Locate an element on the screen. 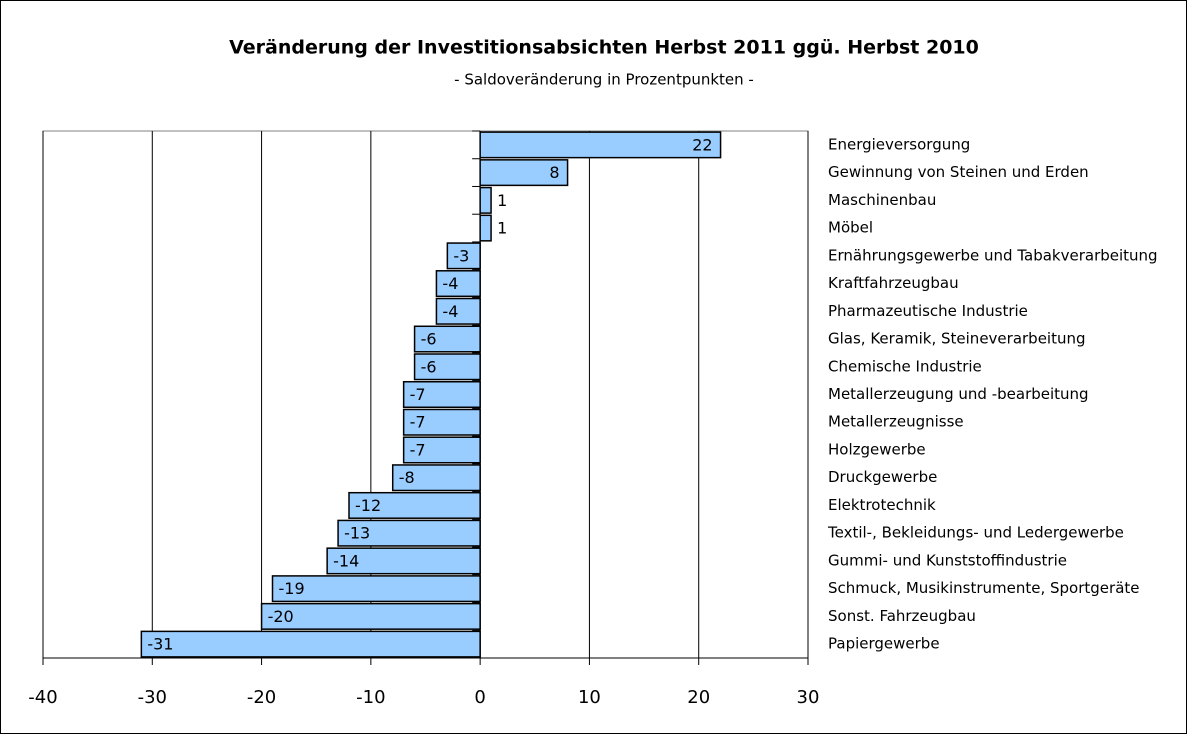 This screenshot has width=1187, height=734. value-label: -12 is located at coordinates (368, 505).